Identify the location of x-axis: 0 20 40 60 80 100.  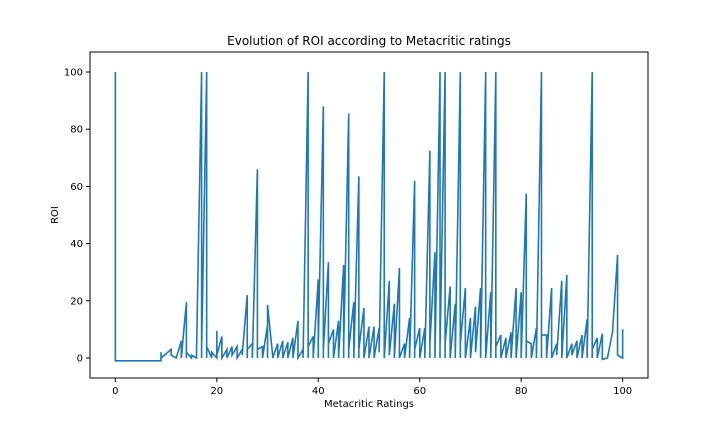
(372, 387).